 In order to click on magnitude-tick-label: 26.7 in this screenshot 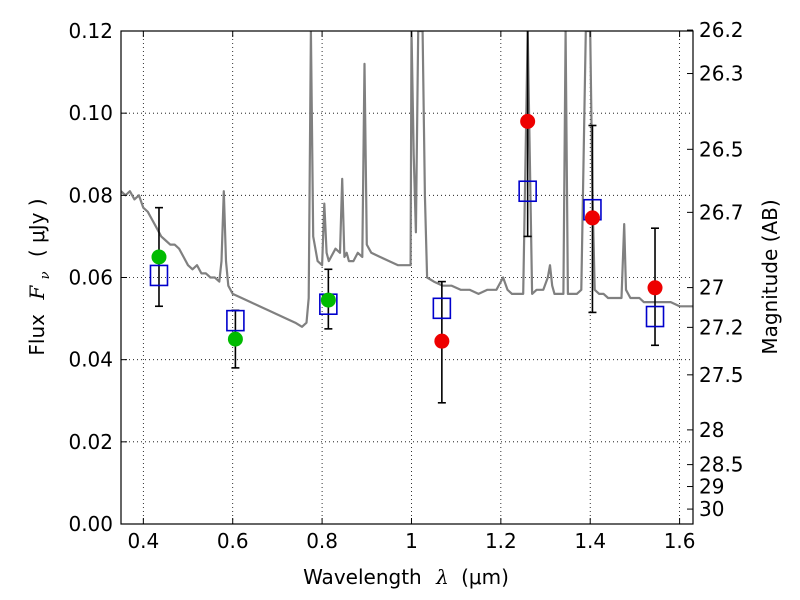, I will do `click(721, 212)`.